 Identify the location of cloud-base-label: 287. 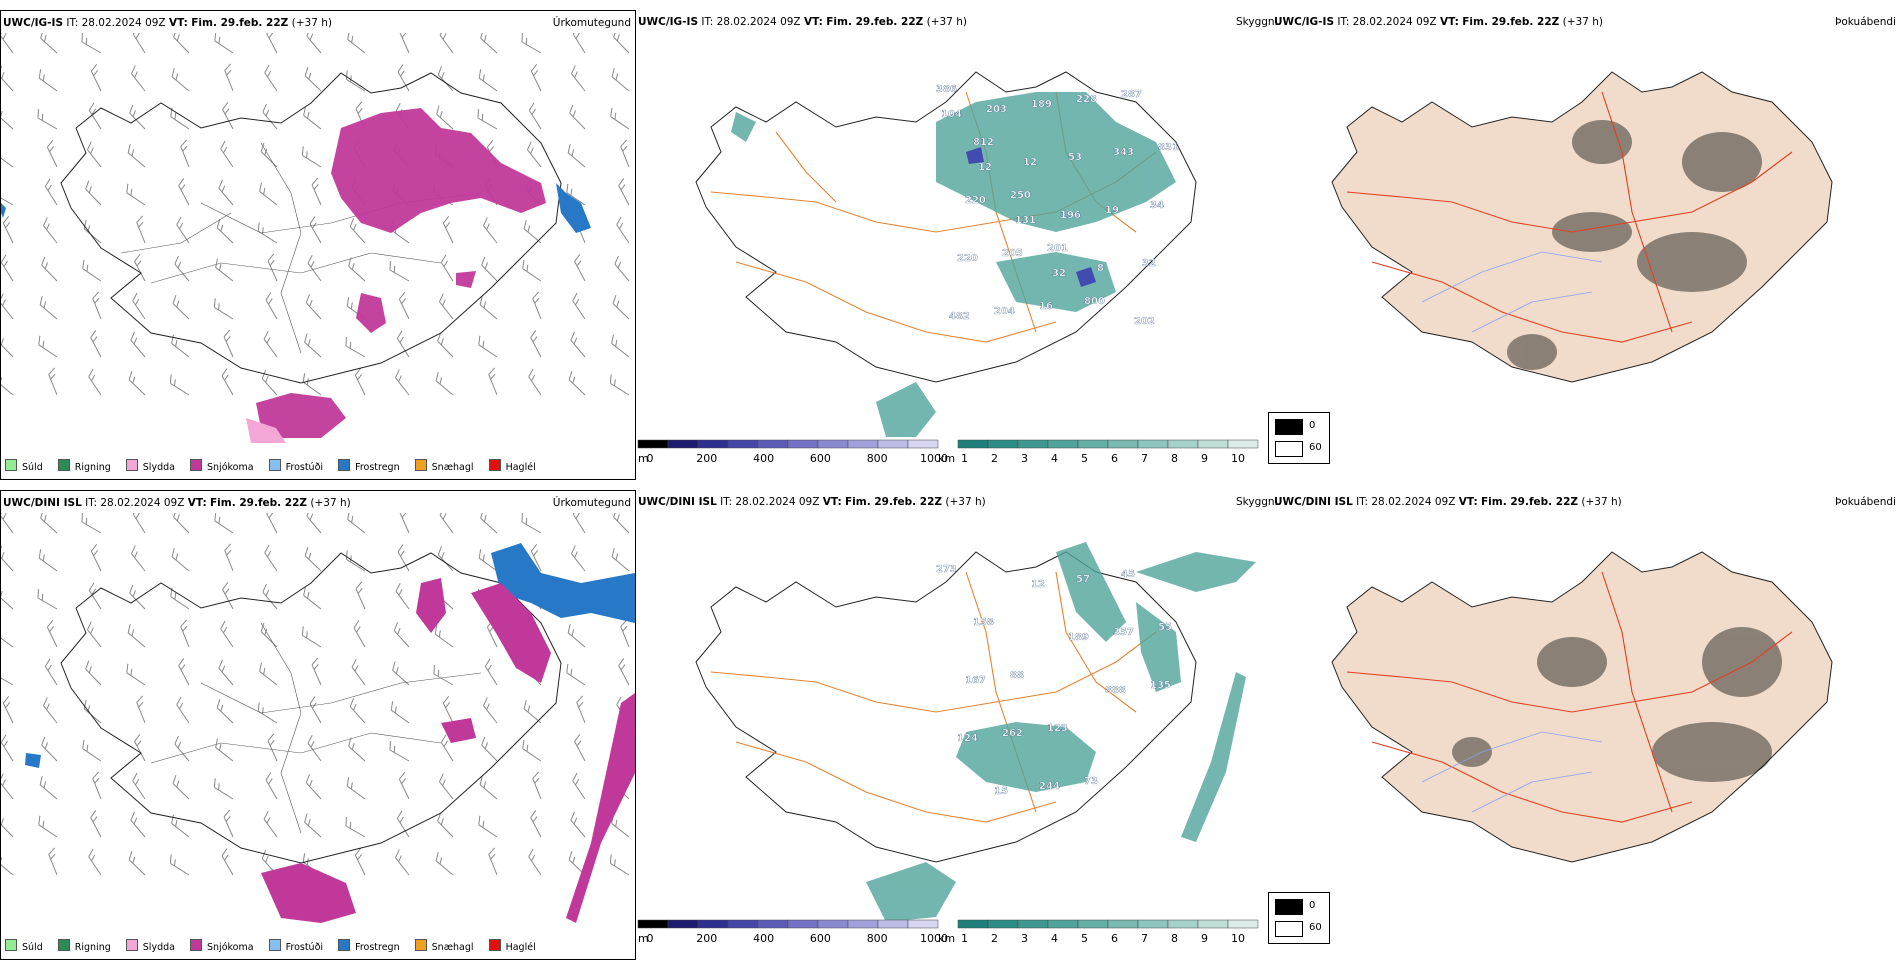
(1131, 94).